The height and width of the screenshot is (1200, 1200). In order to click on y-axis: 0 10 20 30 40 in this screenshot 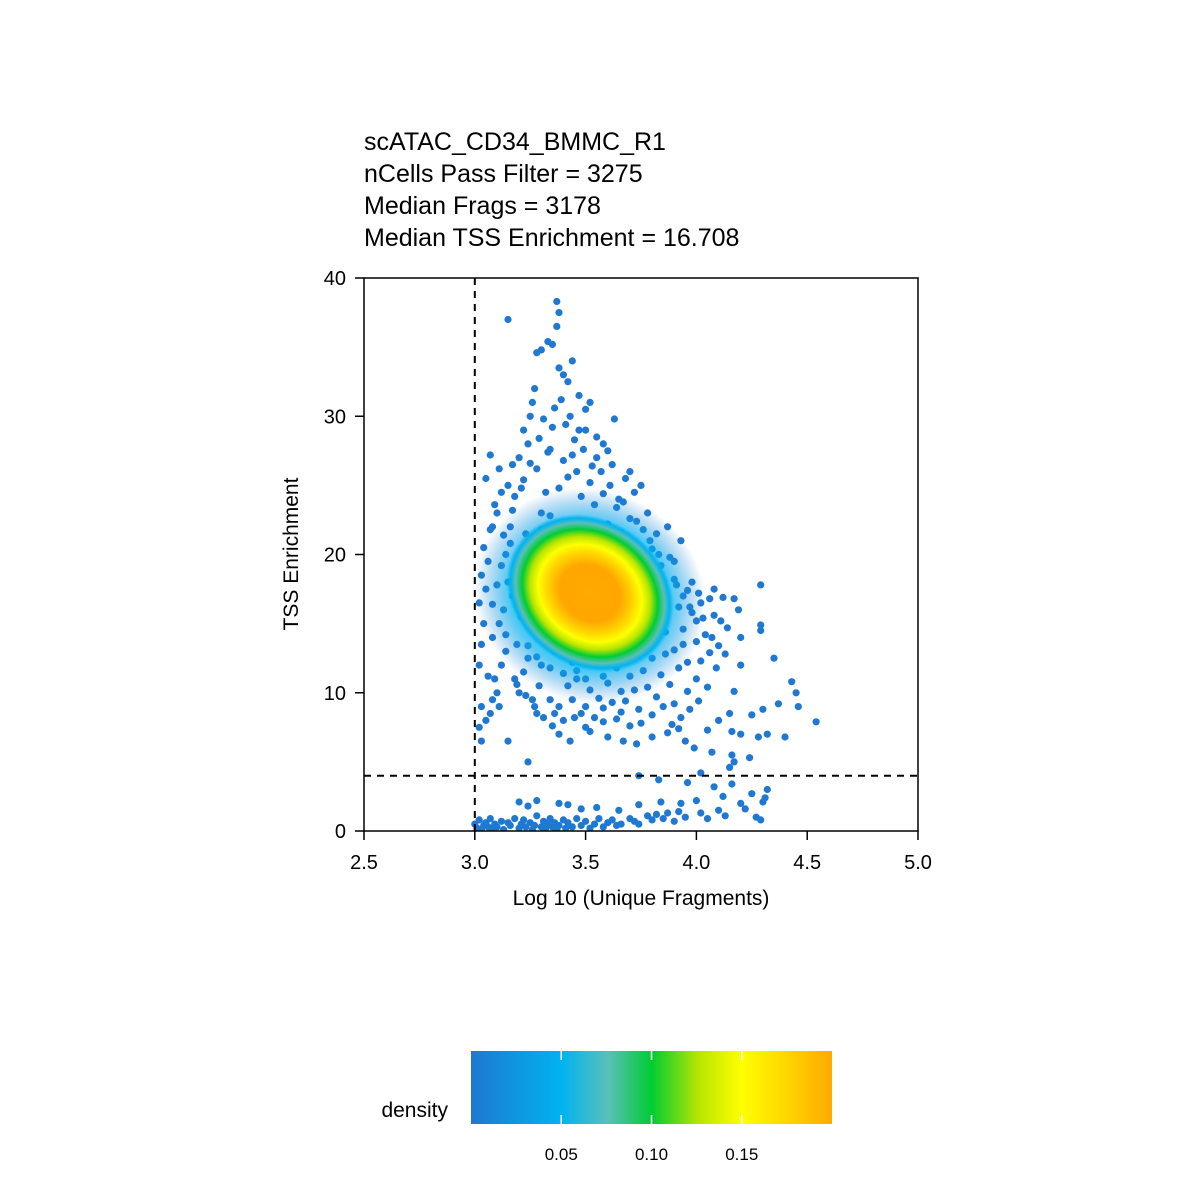, I will do `click(344, 555)`.